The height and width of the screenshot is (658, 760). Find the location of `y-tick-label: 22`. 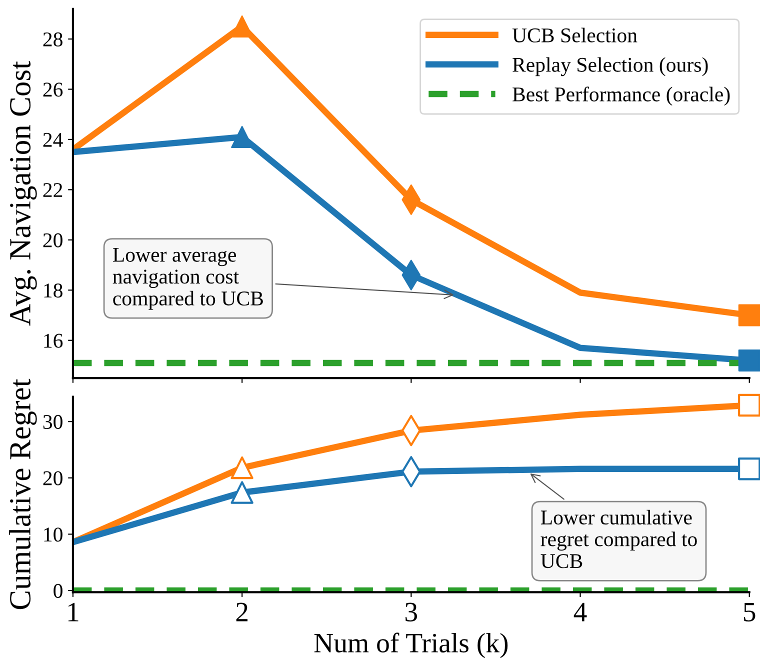

y-tick-label: 22 is located at coordinates (52, 190).